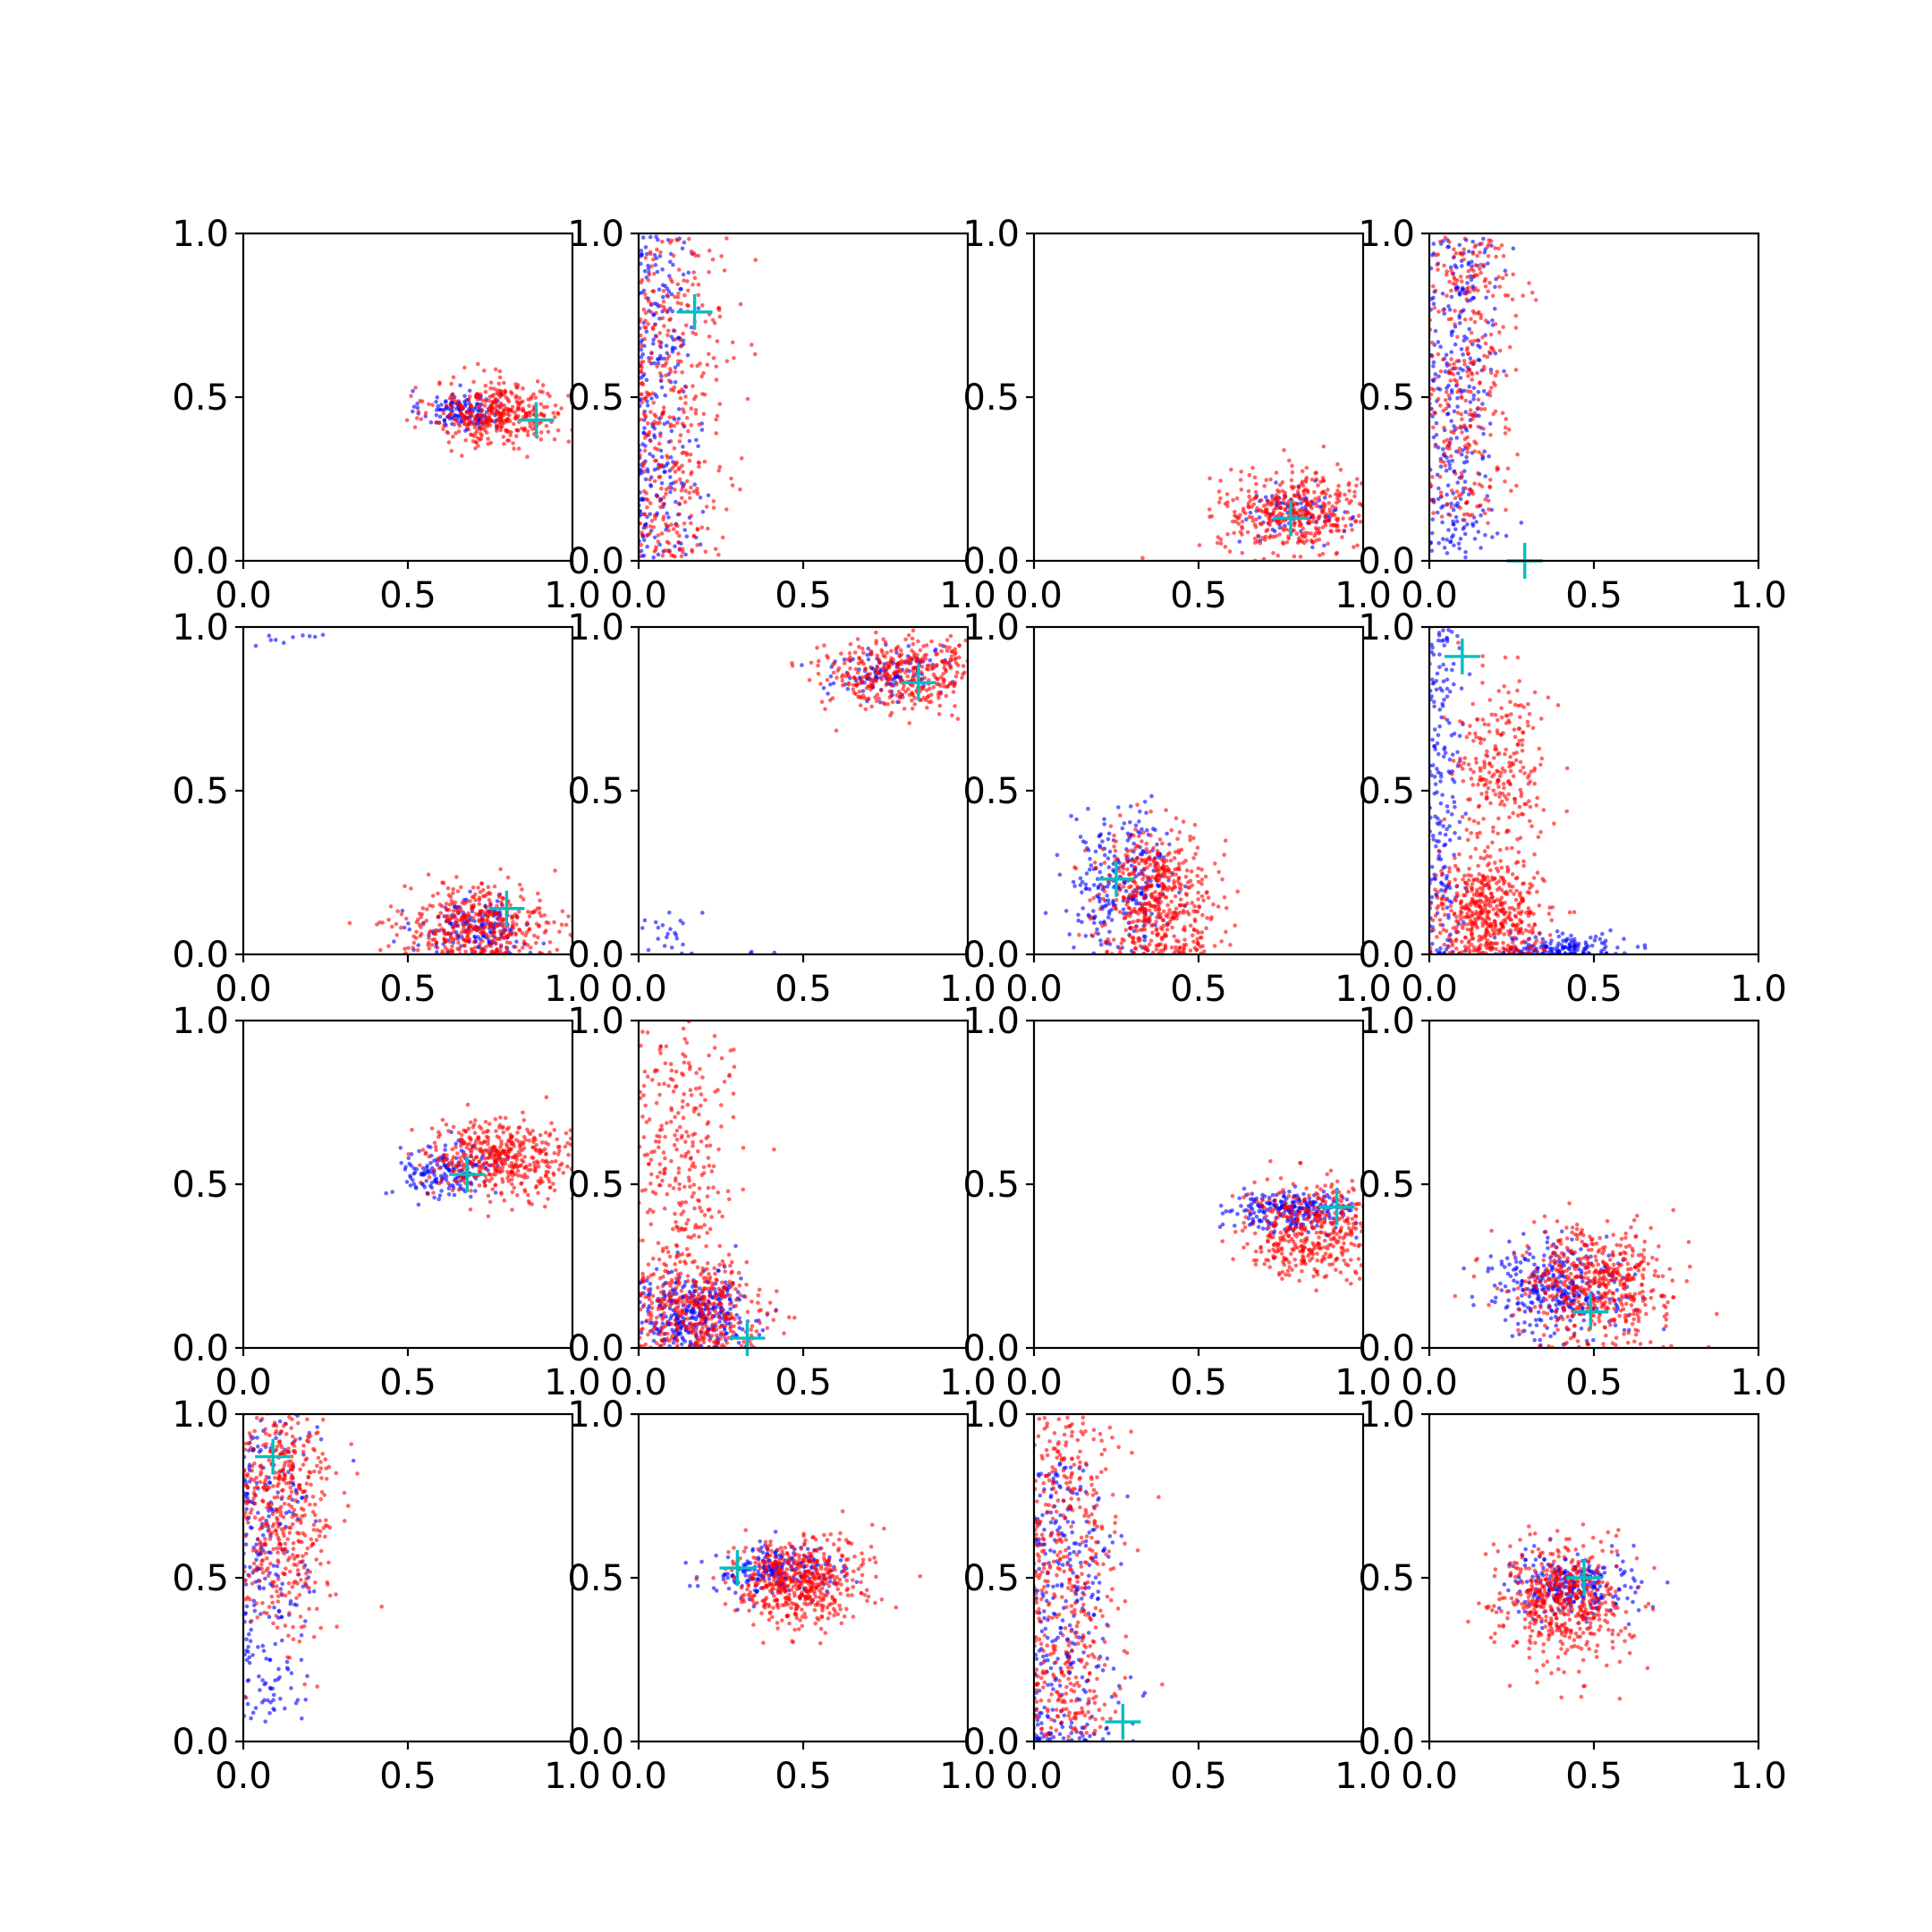 The image size is (1932, 1932). I want to click on subplot-2: 0.00.00.50.51.01.0, so click(781, 415).